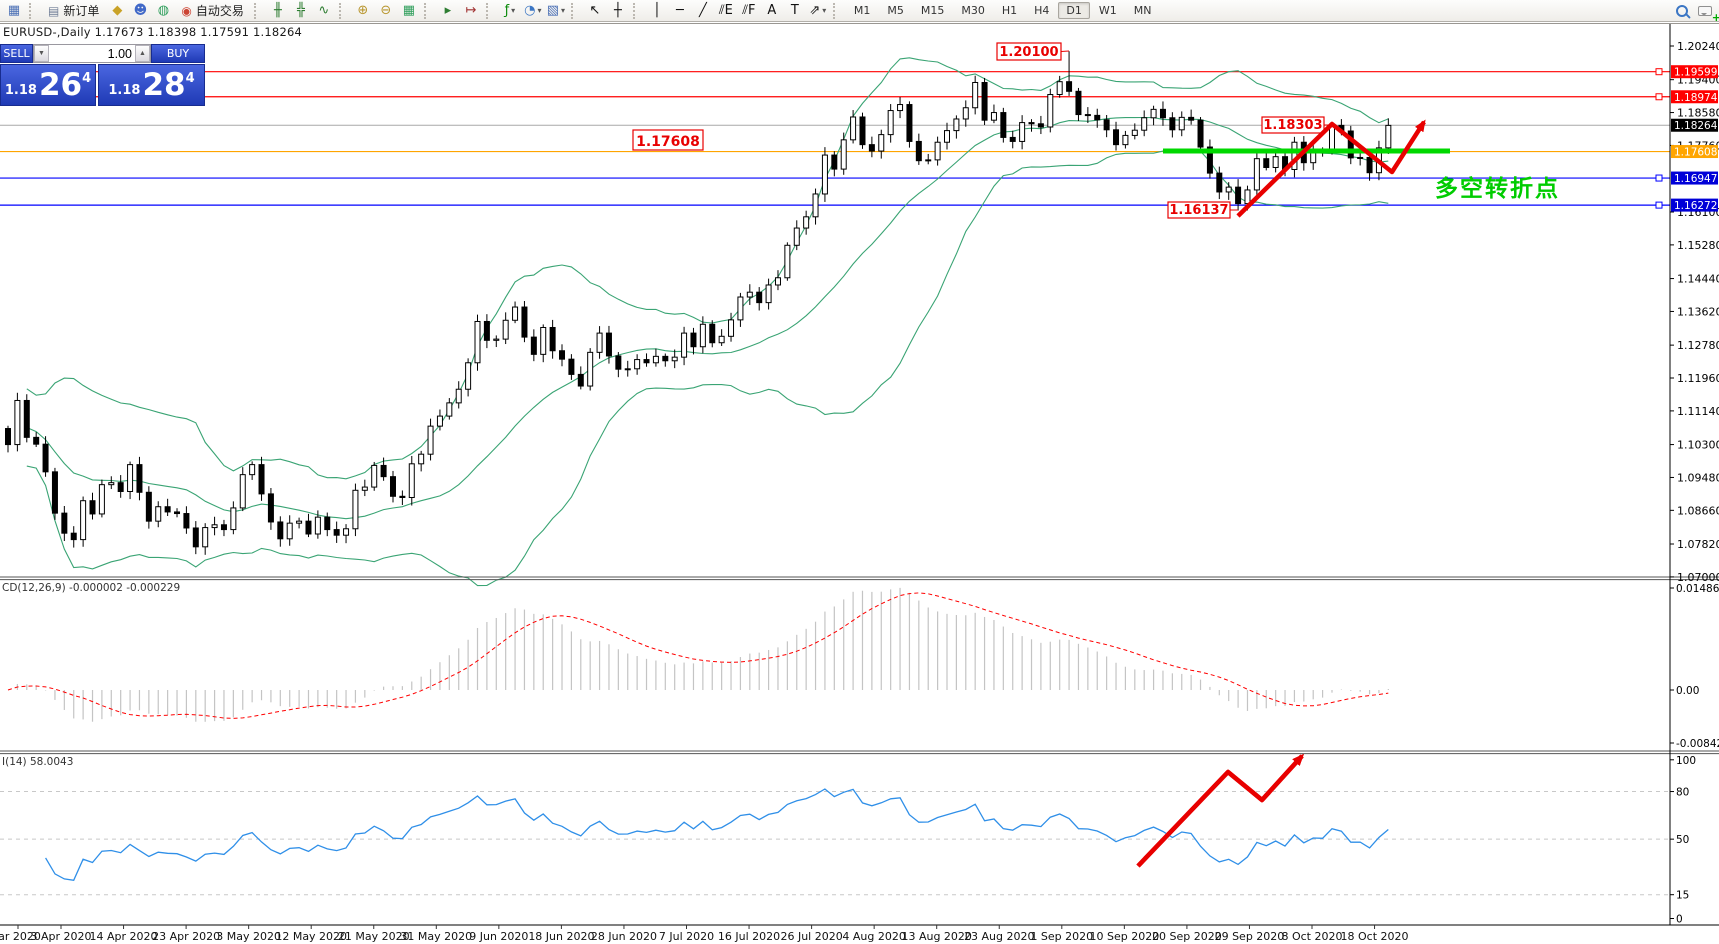  Describe the element at coordinates (726, 11) in the screenshot. I see `equidistant-channel-tool-icon: ⫽E` at that location.